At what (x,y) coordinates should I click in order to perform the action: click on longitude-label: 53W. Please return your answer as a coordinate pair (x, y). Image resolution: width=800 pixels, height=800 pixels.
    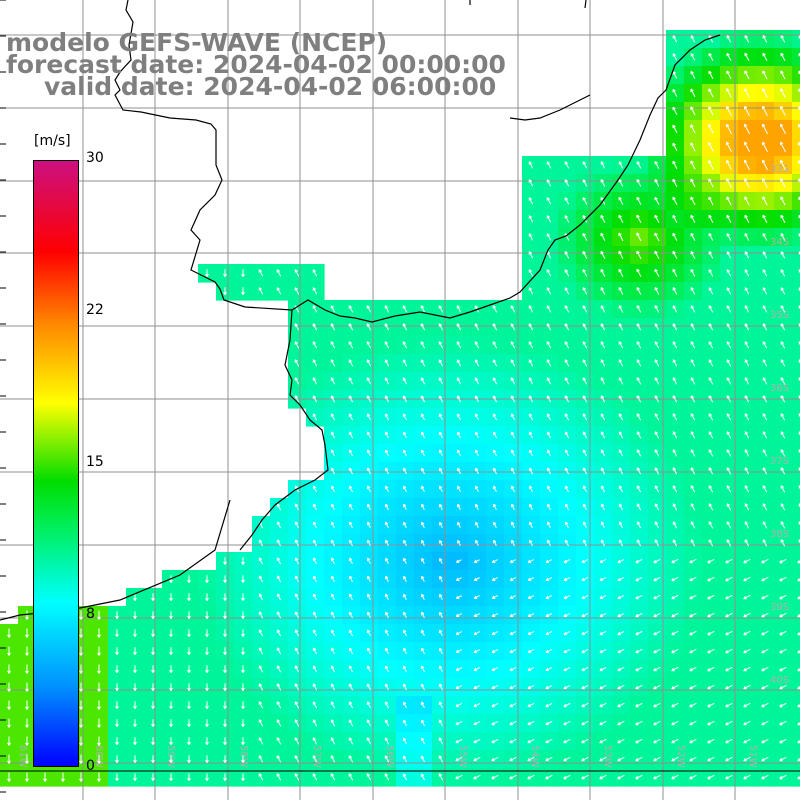
    Looking at the image, I should click on (607, 756).